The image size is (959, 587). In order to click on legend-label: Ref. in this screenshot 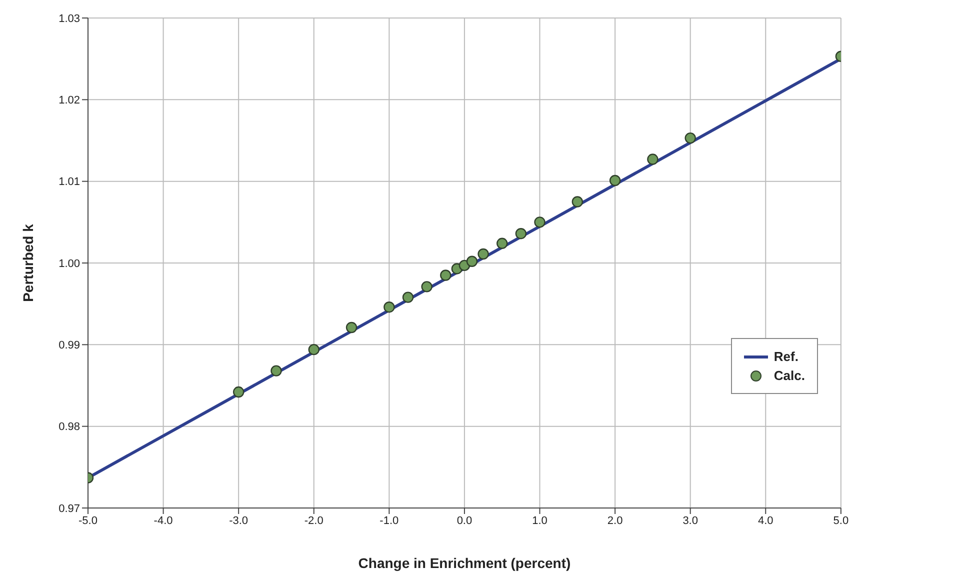, I will do `click(786, 356)`.